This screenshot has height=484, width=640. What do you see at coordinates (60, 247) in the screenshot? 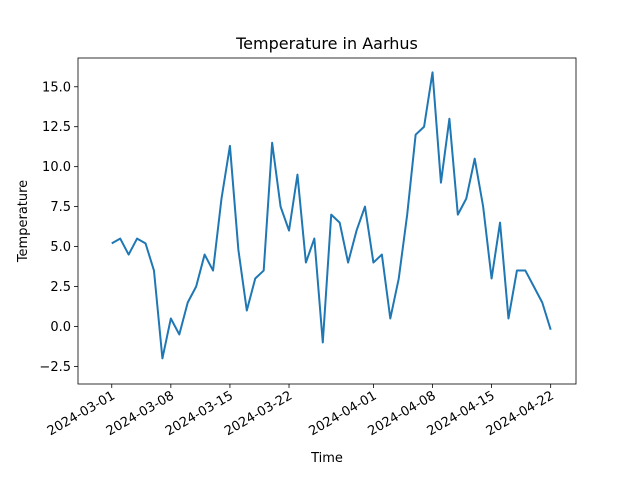
I see `y-tick-label: 5.0` at bounding box center [60, 247].